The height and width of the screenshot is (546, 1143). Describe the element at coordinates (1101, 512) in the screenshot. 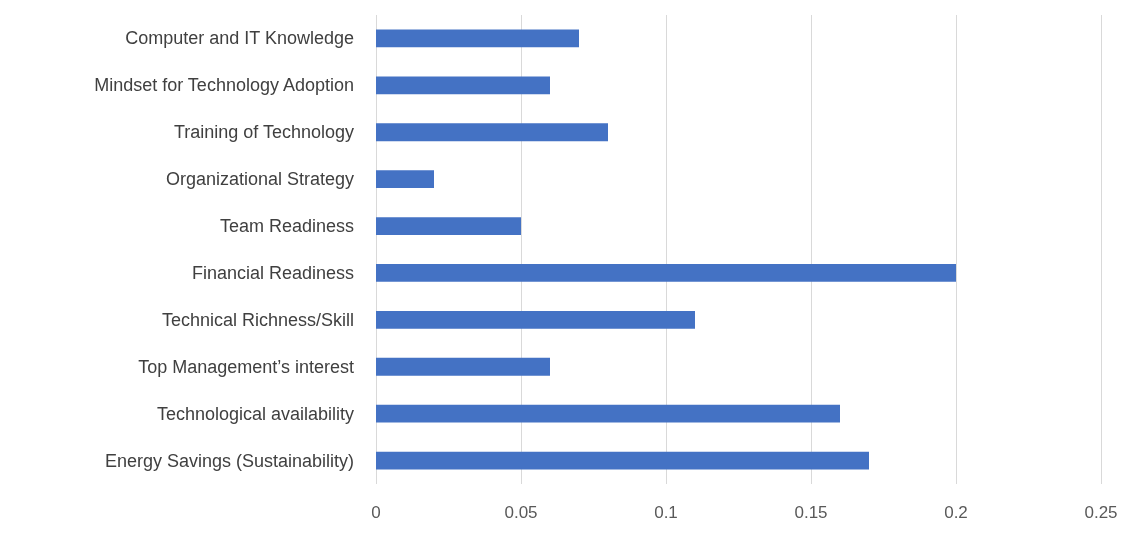

I see `x-tick-label: 0.25` at that location.